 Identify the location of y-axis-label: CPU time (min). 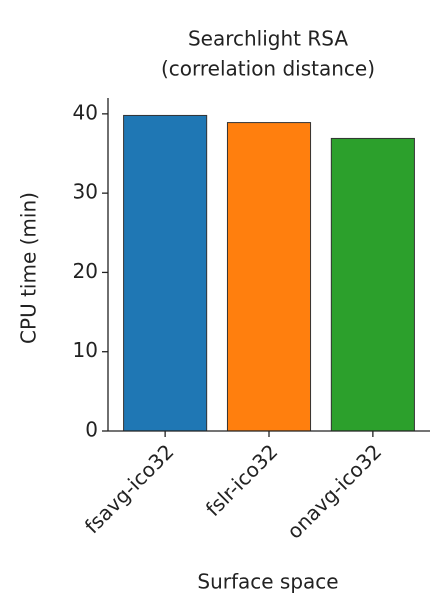
(29, 268).